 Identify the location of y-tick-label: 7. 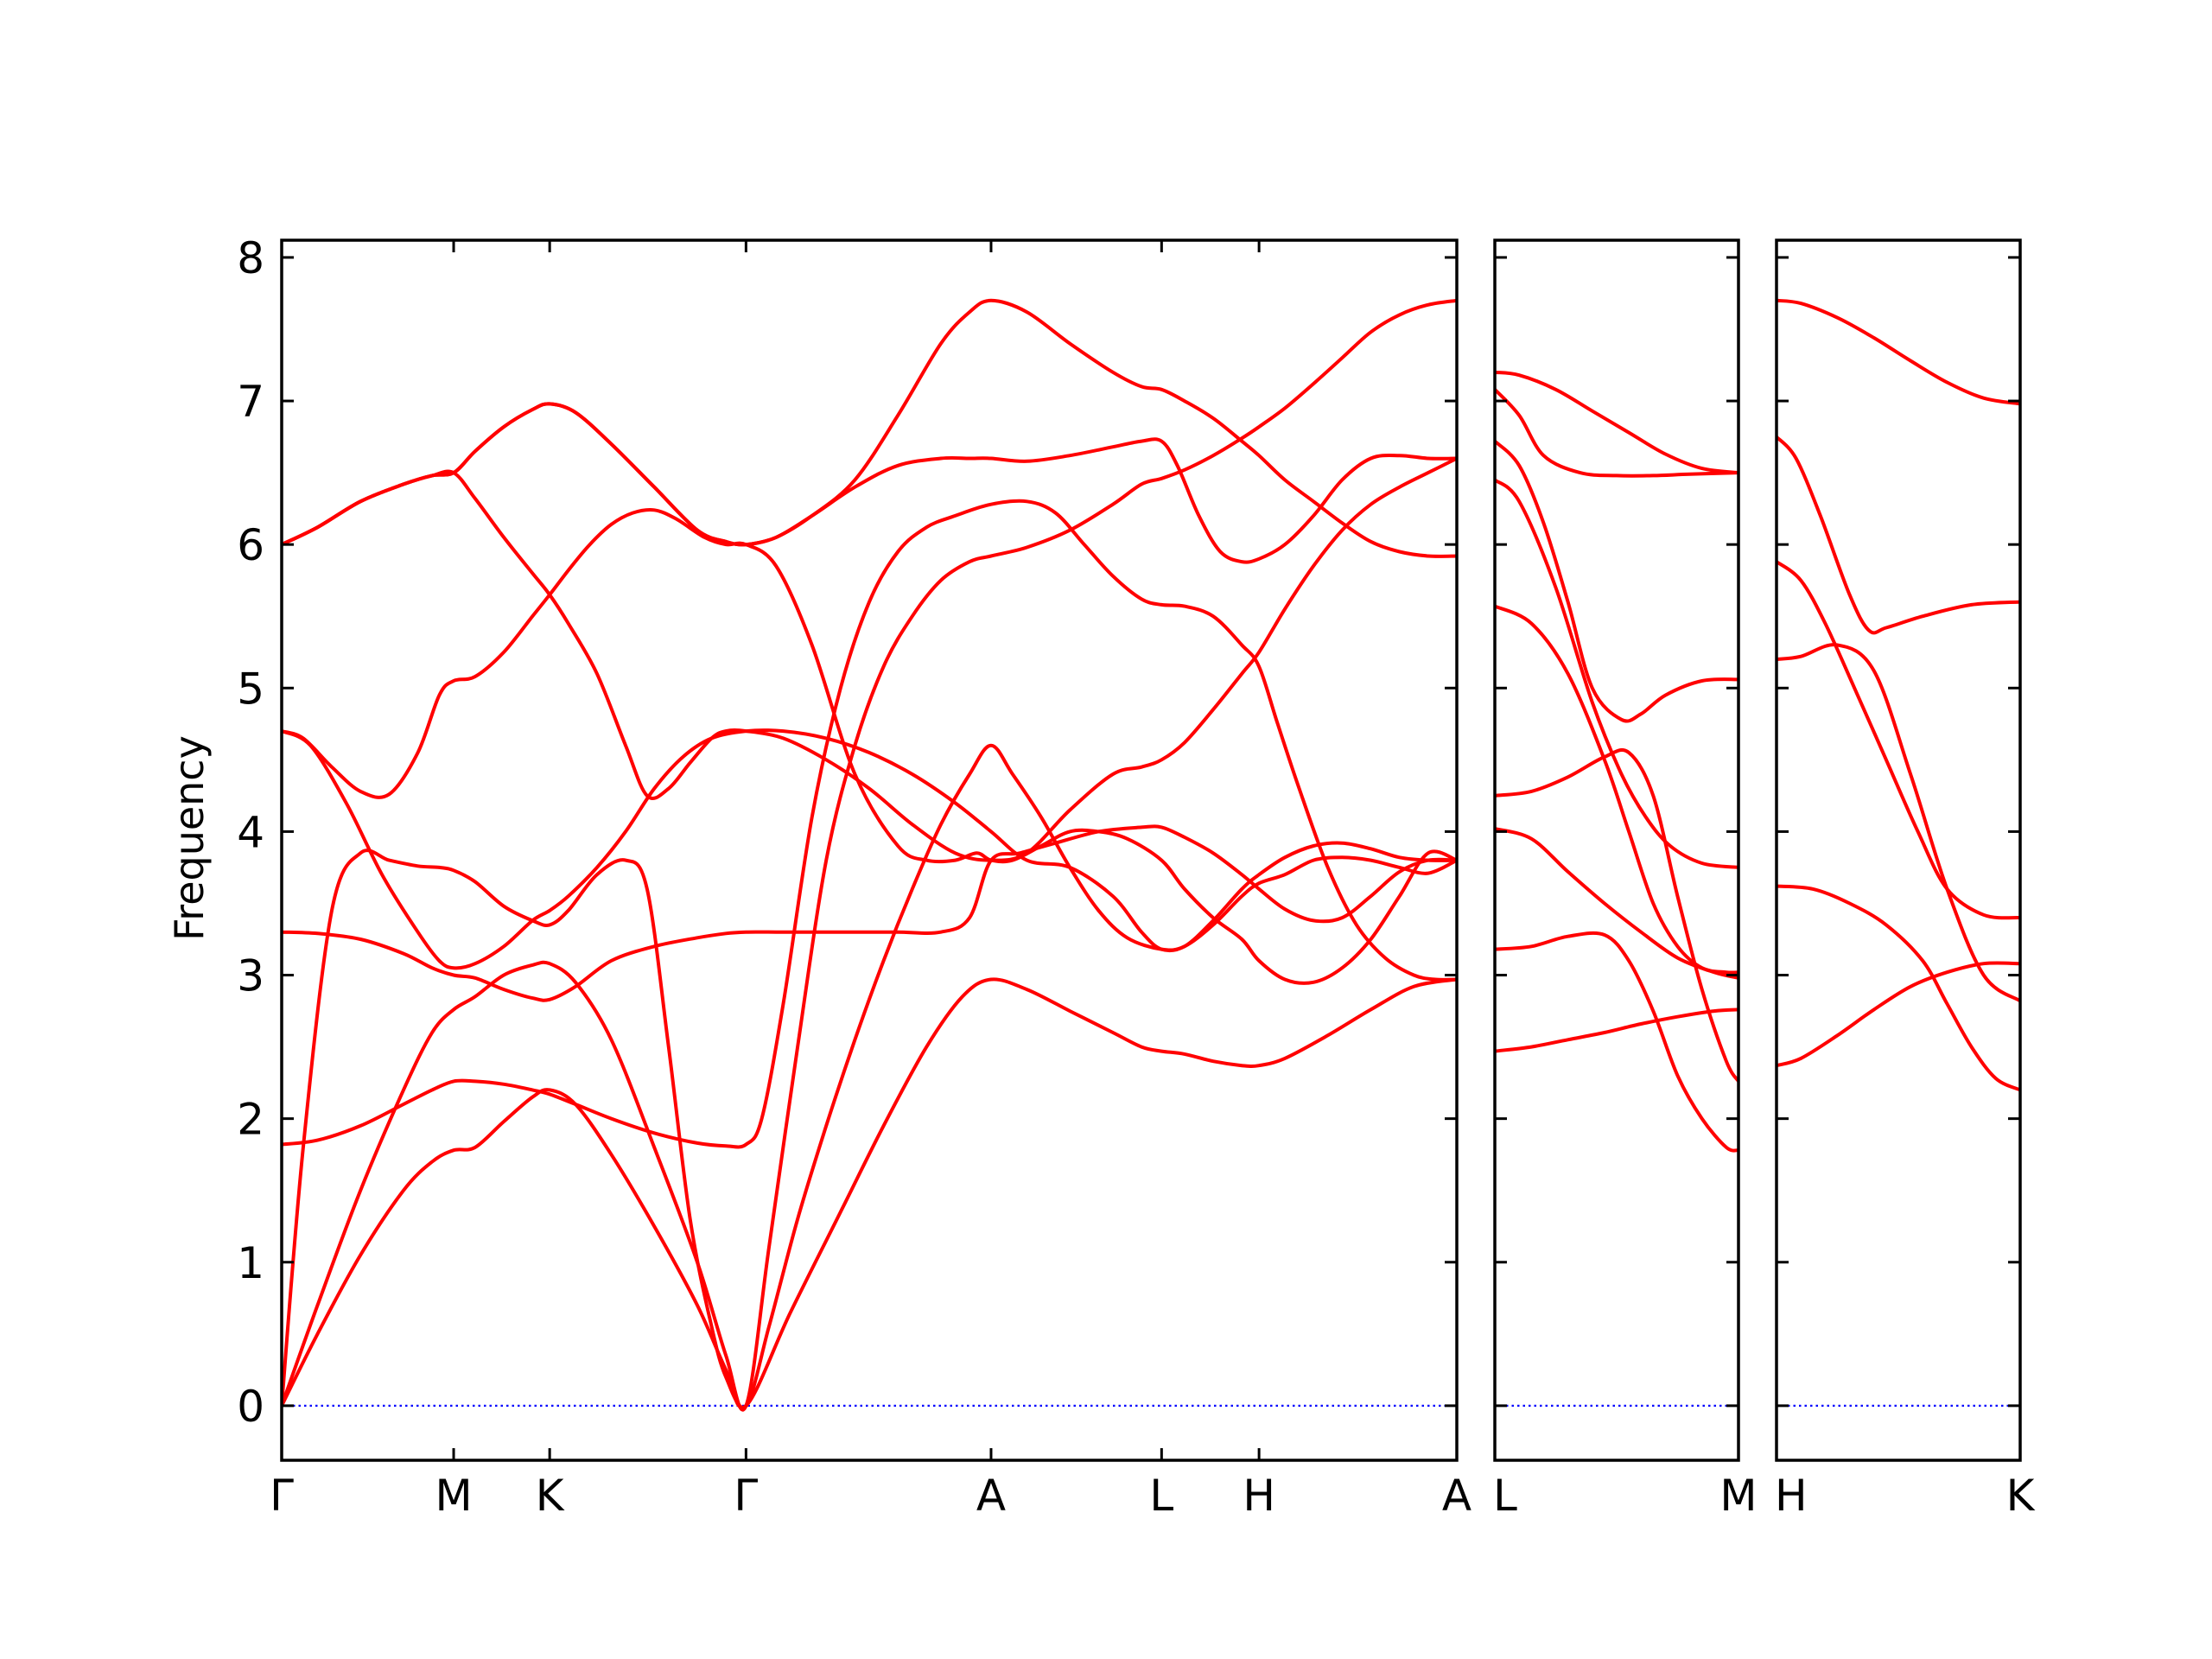
(250, 402).